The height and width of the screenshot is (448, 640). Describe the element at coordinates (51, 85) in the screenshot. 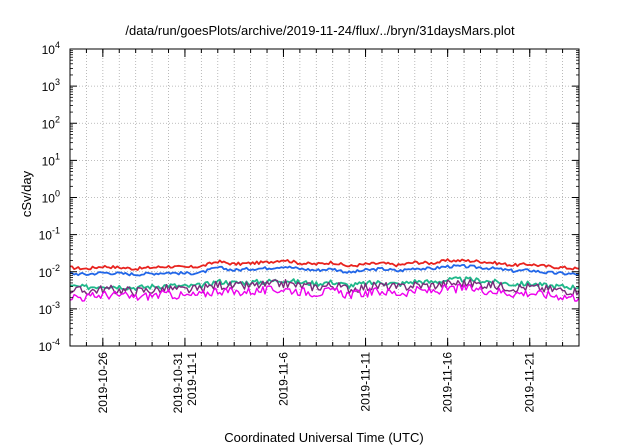

I see `y-tick-label: 10³` at that location.